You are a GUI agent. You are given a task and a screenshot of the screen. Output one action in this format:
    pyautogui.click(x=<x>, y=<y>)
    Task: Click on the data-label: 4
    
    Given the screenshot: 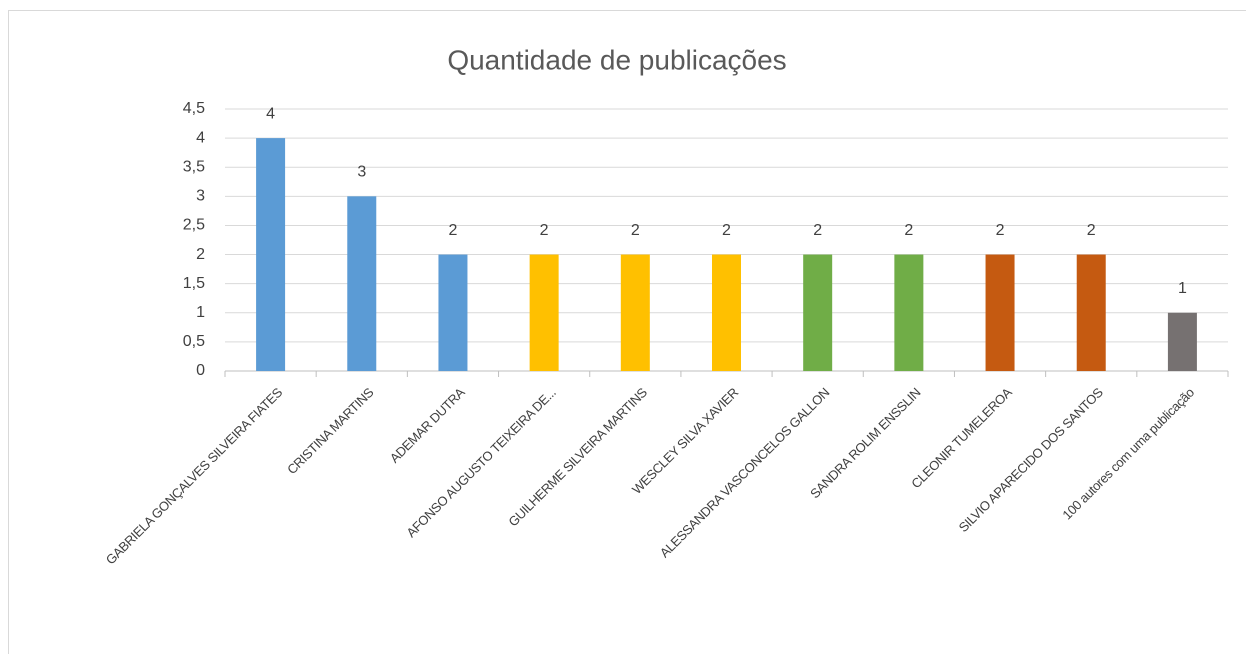 What is the action you would take?
    pyautogui.click(x=270, y=113)
    